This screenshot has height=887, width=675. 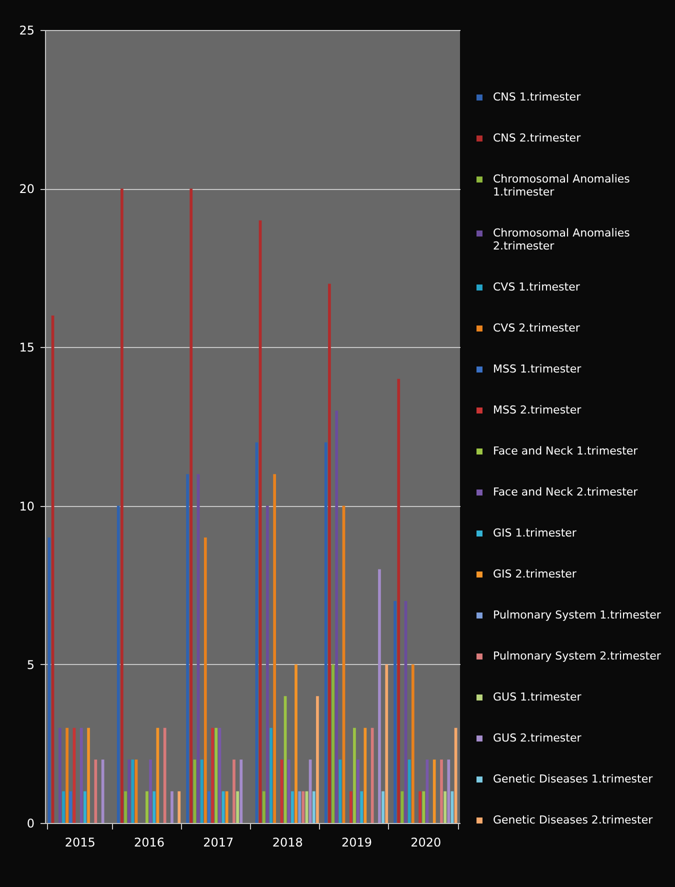 What do you see at coordinates (536, 328) in the screenshot?
I see `legend-label: CVS 2.trimester` at bounding box center [536, 328].